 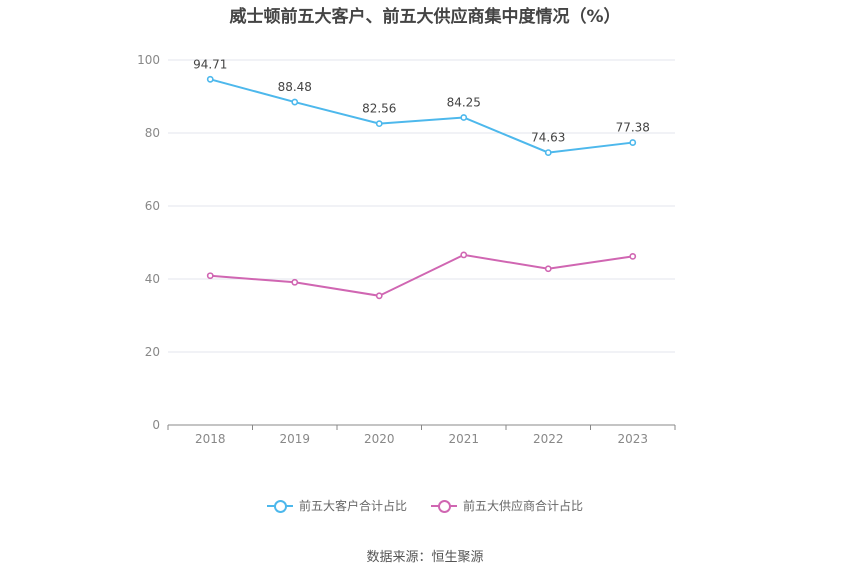 I want to click on x-tick-label: 2018, so click(x=210, y=439).